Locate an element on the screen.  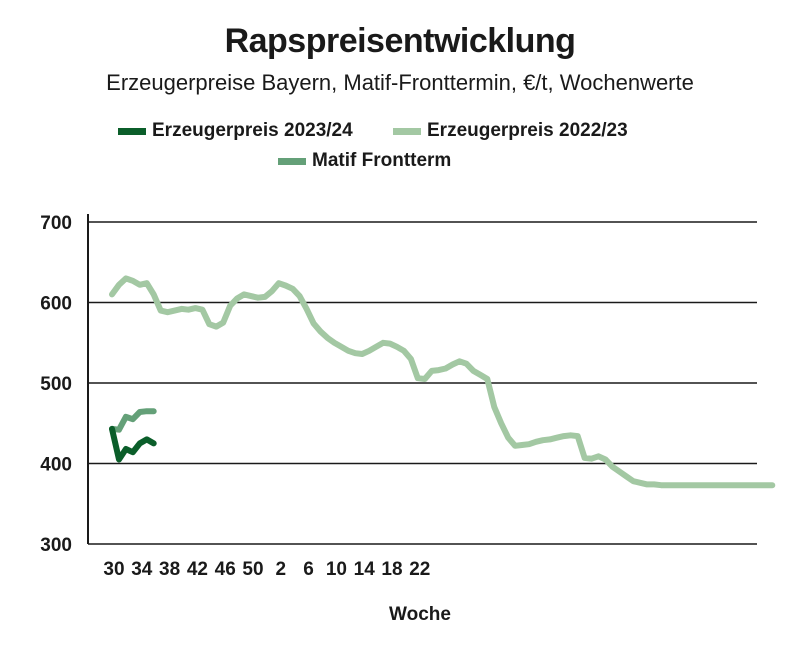
series-line-matif is located at coordinates (133, 420).